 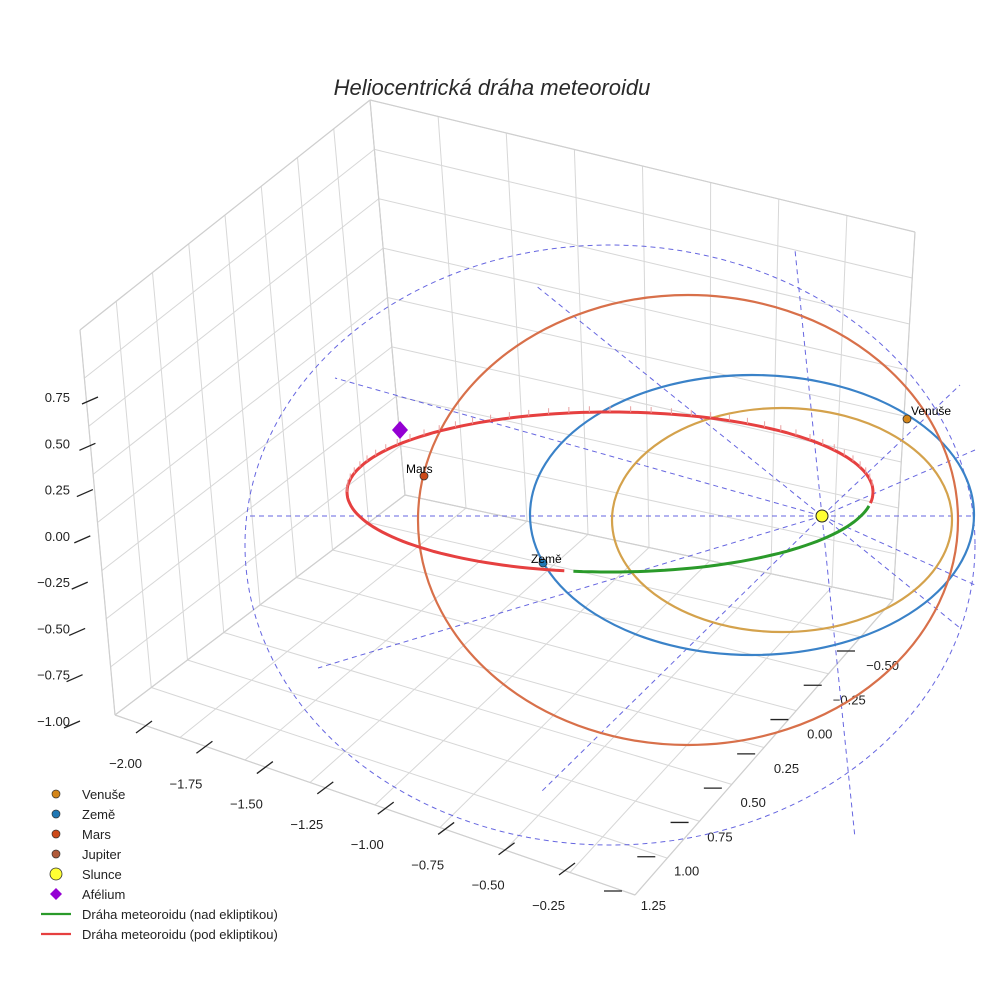 I want to click on x-tick-label: −1.25, so click(x=306, y=824).